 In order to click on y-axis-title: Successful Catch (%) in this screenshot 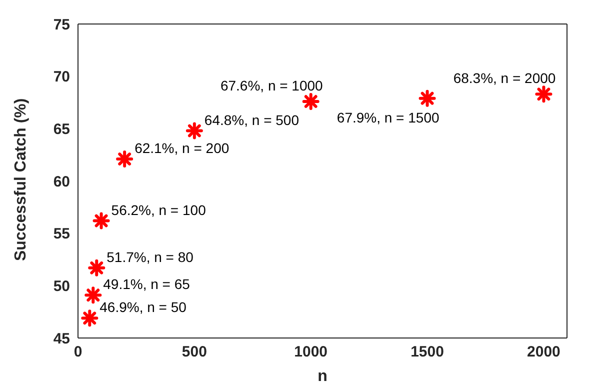, I will do `click(21, 179)`.